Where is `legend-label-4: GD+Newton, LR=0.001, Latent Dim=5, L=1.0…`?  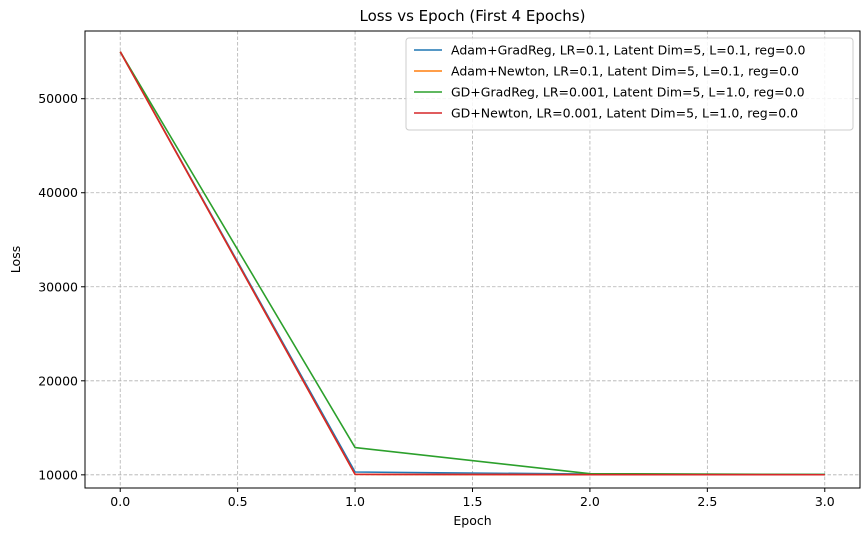 legend-label-4: GD+Newton, LR=0.001, Latent Dim=5, L=1.0… is located at coordinates (624, 113).